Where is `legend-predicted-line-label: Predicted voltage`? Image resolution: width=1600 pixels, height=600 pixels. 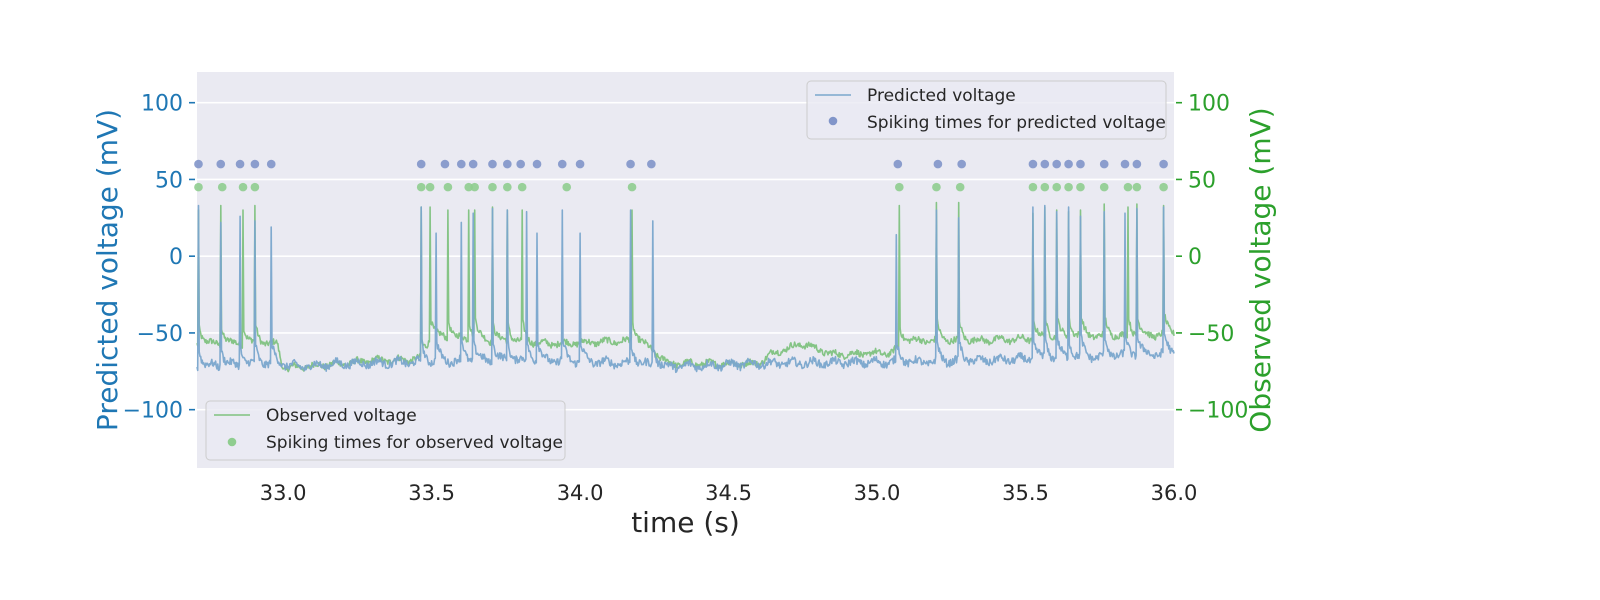
legend-predicted-line-label: Predicted voltage is located at coordinates (941, 96).